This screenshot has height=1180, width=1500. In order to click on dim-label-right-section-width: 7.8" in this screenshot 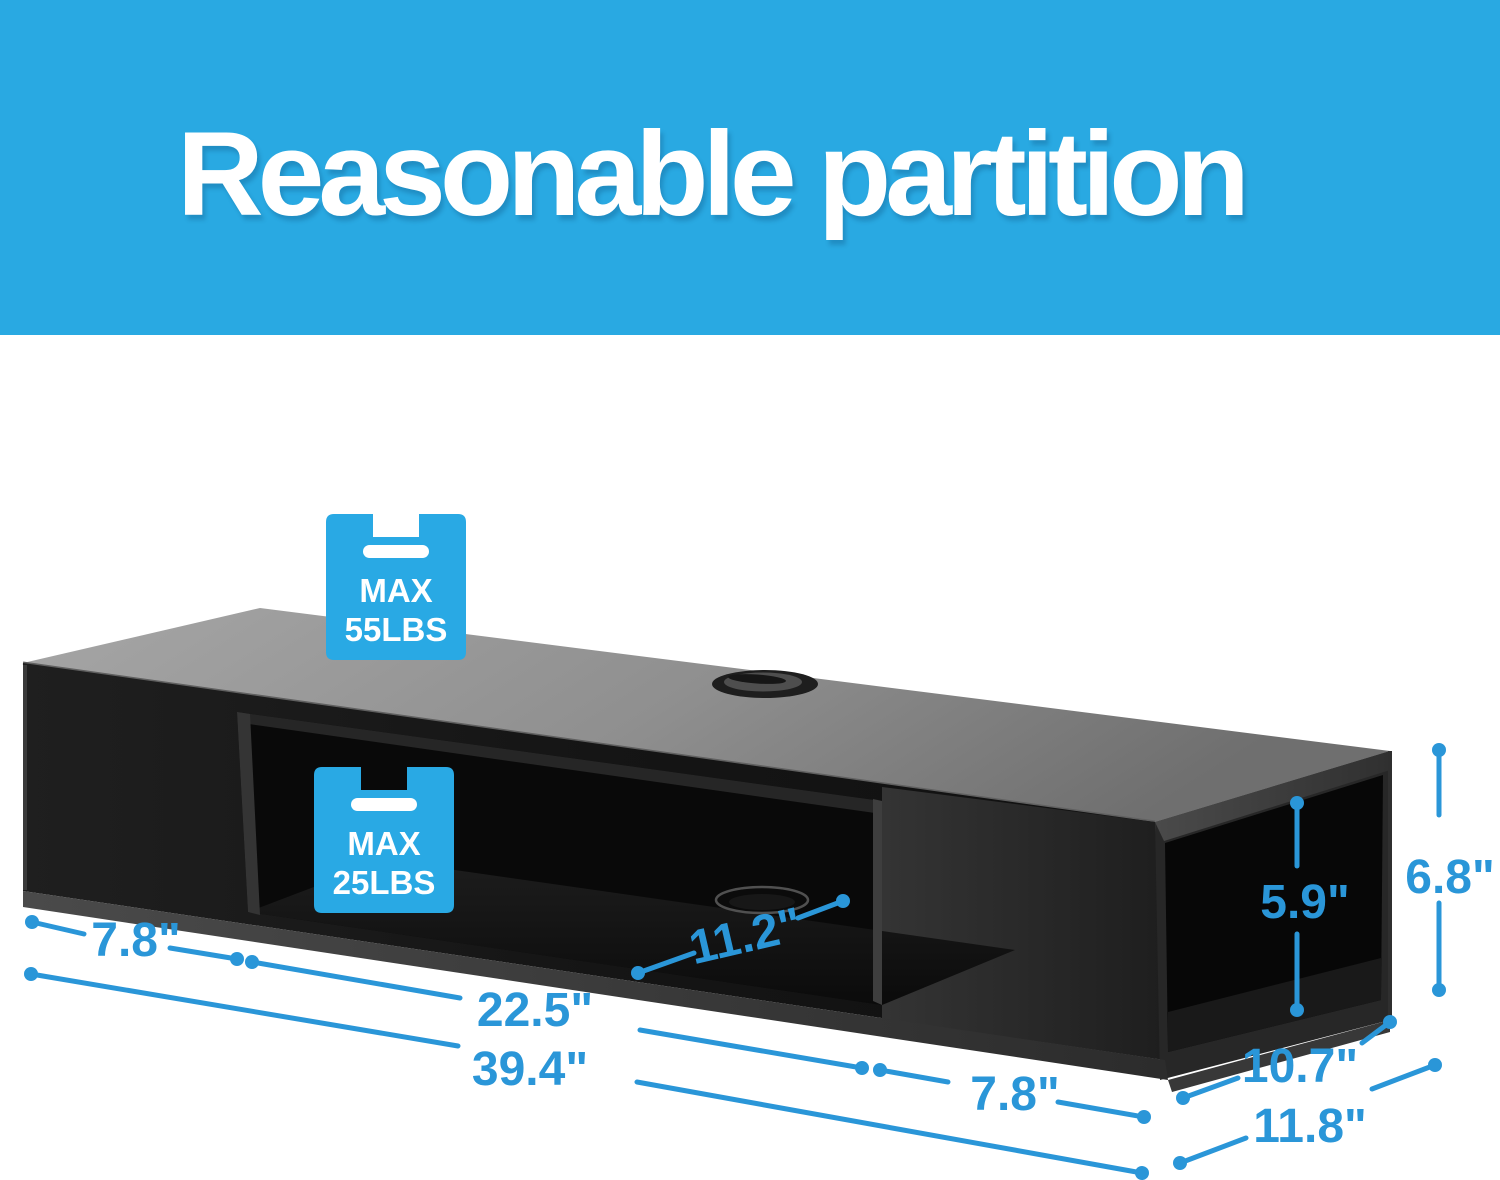, I will do `click(1014, 1094)`.